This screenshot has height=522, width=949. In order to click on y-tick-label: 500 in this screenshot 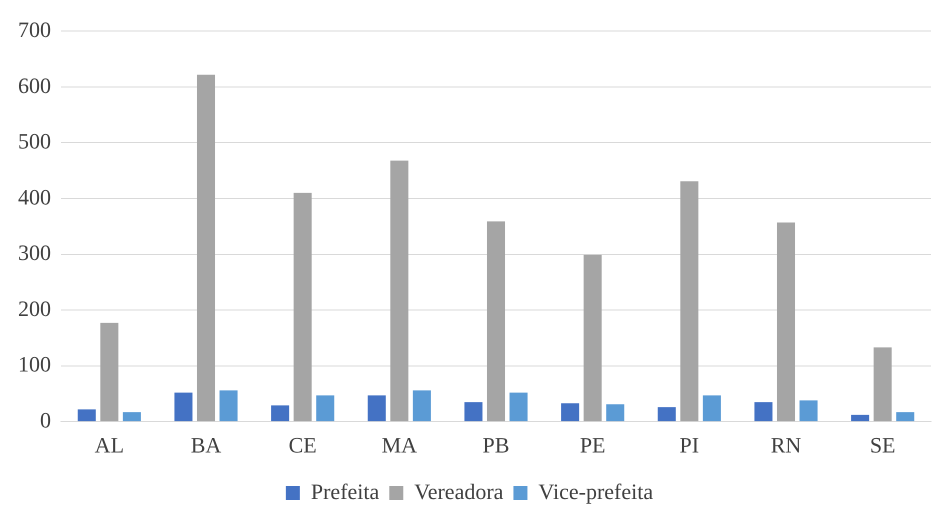, I will do `click(34, 141)`.